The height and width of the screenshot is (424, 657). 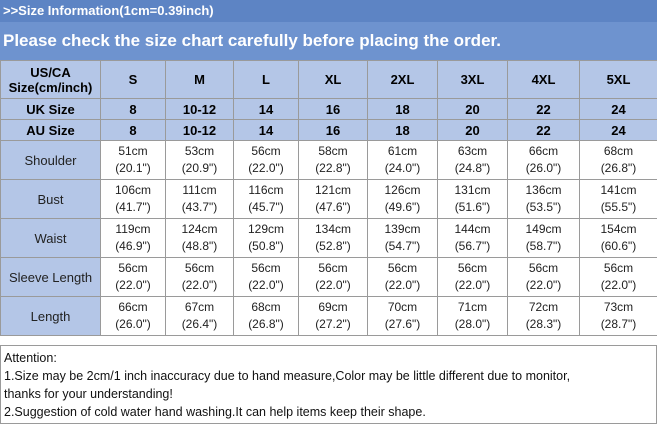 What do you see at coordinates (333, 79) in the screenshot?
I see `us-size-cell: XL` at bounding box center [333, 79].